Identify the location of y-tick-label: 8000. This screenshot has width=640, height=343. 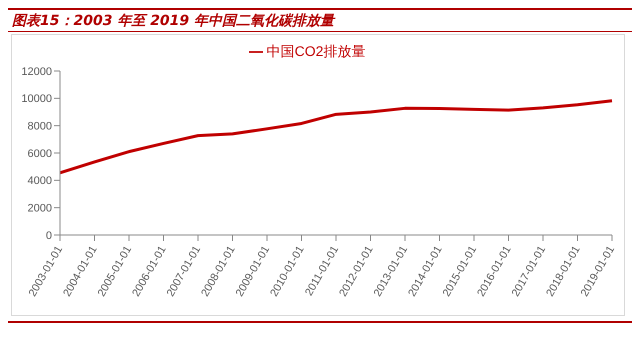
(40, 126).